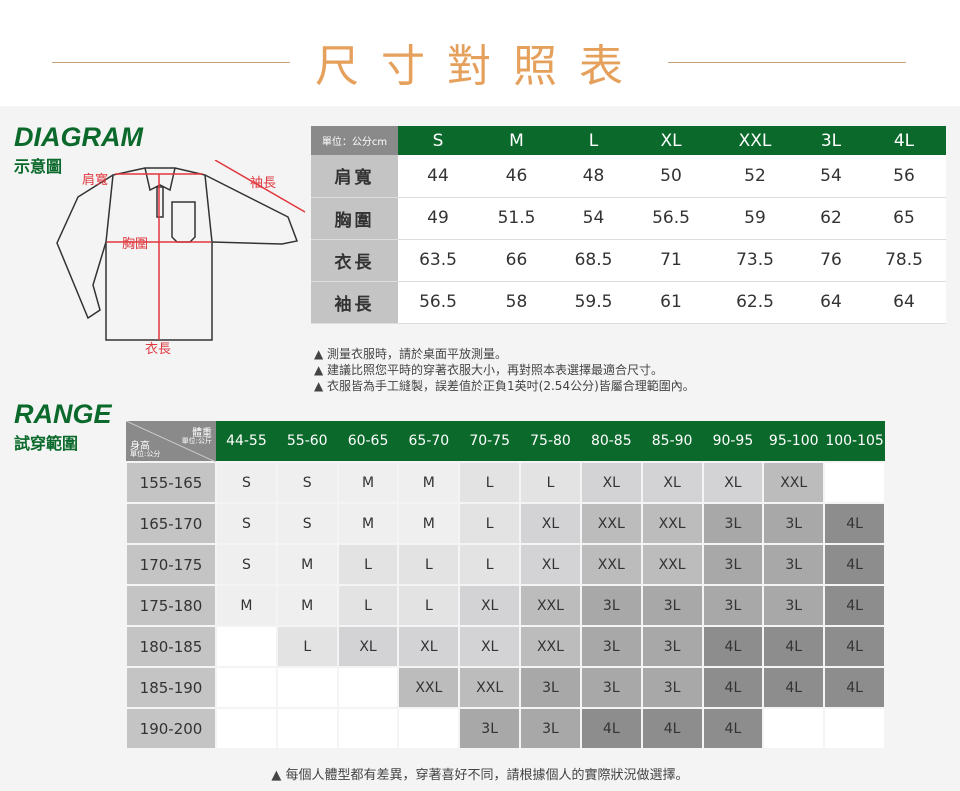  I want to click on height-label: 190-200, so click(171, 728).